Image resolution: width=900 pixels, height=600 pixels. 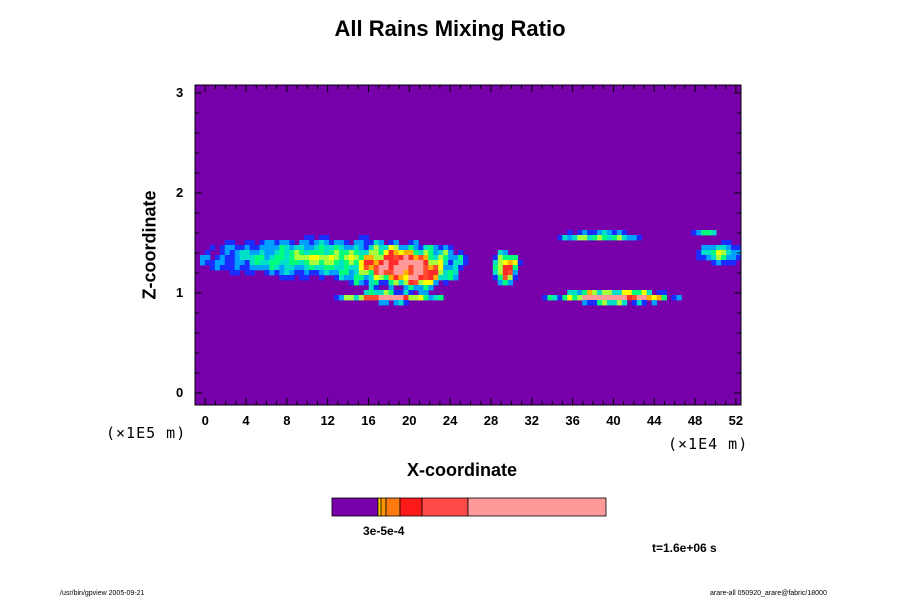 What do you see at coordinates (695, 420) in the screenshot?
I see `x-tick-label: 48` at bounding box center [695, 420].